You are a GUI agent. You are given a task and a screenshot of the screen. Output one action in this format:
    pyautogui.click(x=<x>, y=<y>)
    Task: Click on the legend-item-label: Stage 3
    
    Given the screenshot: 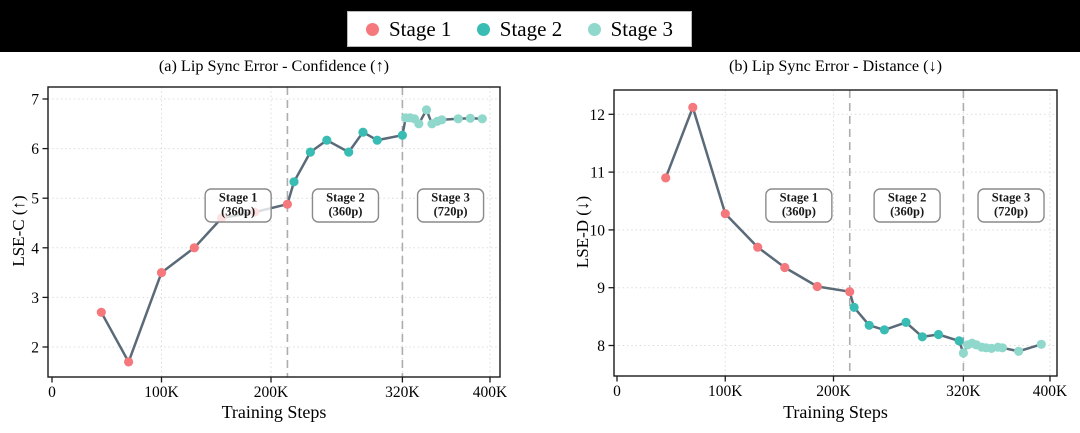 What is the action you would take?
    pyautogui.click(x=641, y=28)
    